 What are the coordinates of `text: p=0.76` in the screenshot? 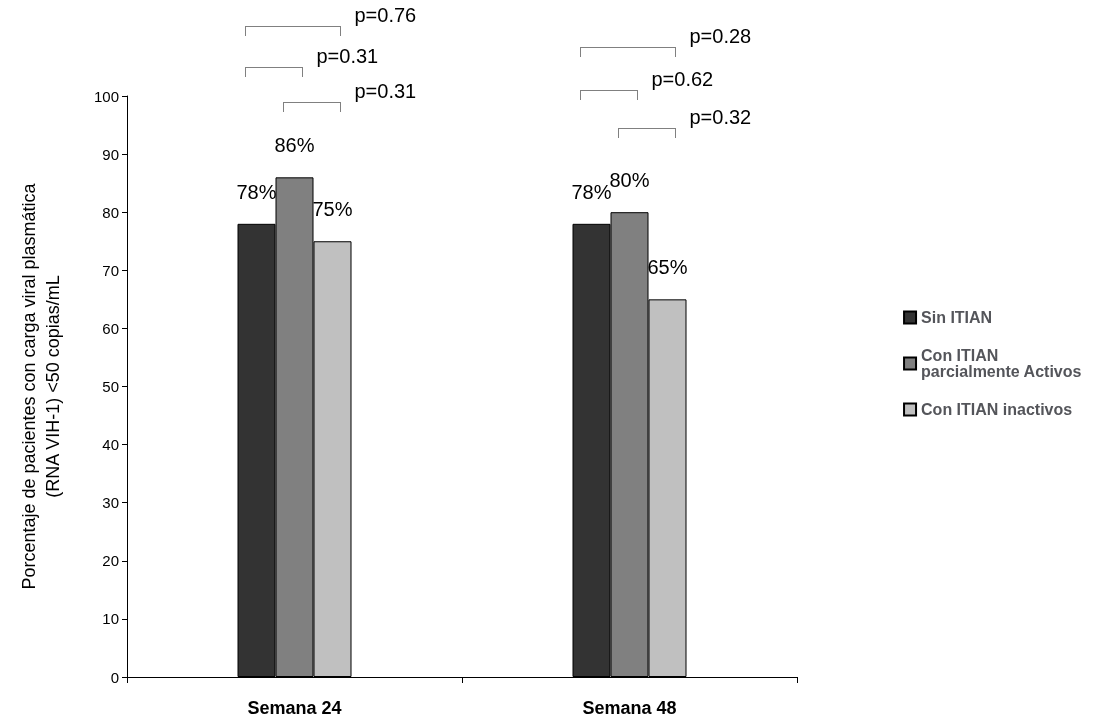 It's located at (385, 16).